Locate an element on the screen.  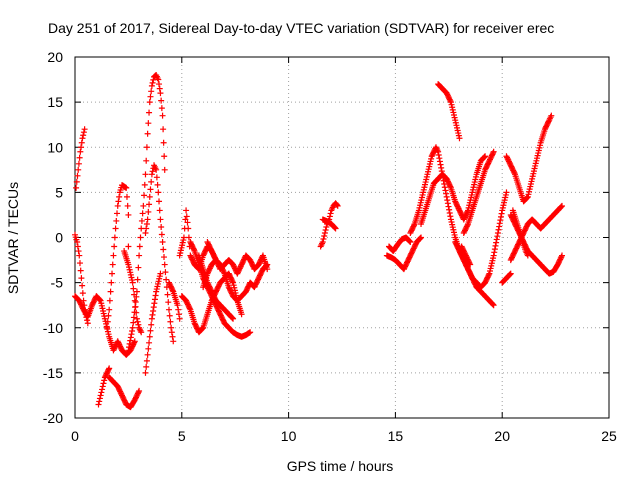
x-tick-label: 5 is located at coordinates (182, 436).